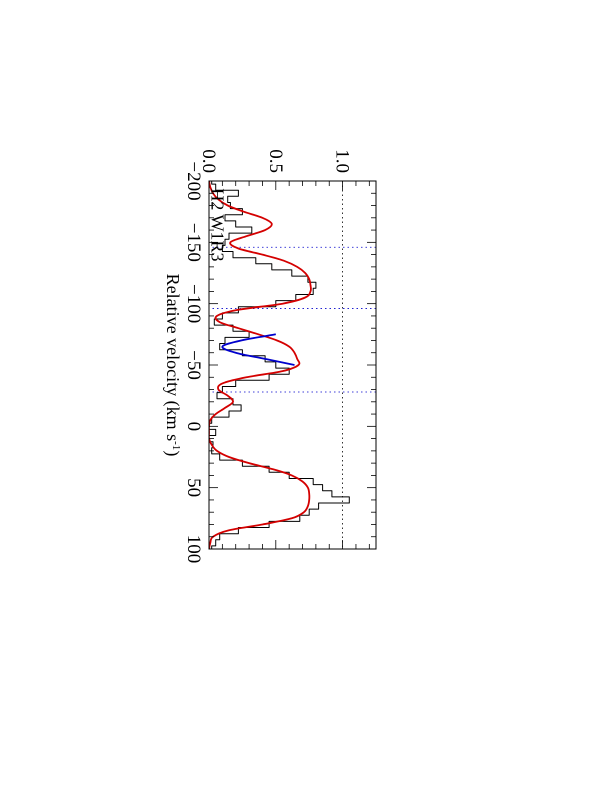 The image size is (600, 789). Describe the element at coordinates (193, 242) in the screenshot. I see `x-tick-label: −150` at that location.